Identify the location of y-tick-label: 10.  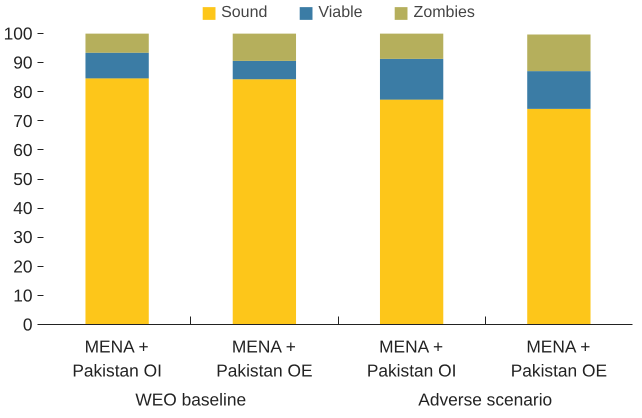
(23, 295).